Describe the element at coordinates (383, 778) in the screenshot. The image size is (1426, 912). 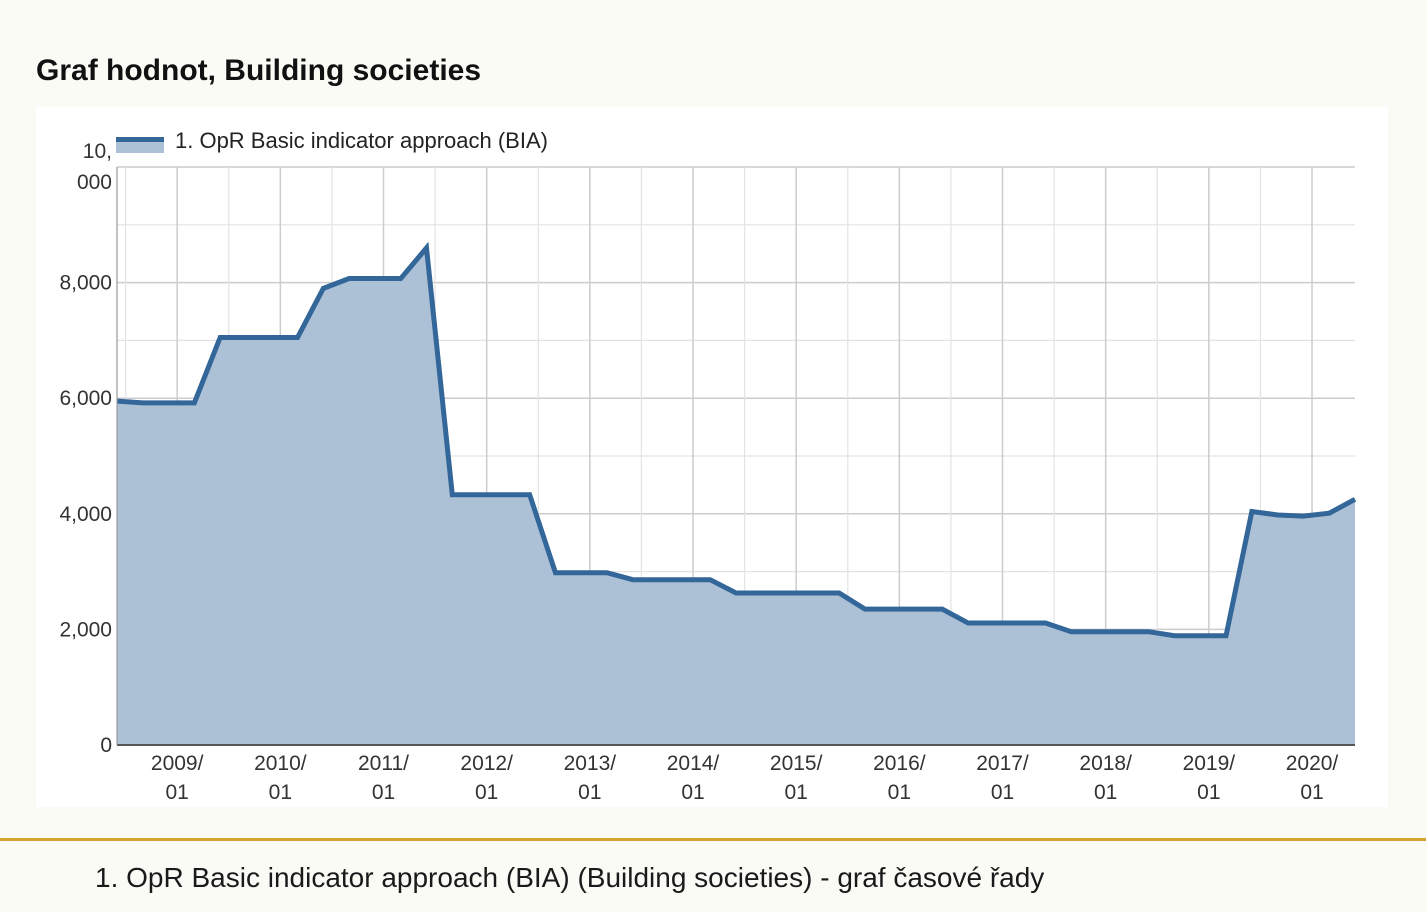
I see `x-tick-label: 2011/01` at that location.